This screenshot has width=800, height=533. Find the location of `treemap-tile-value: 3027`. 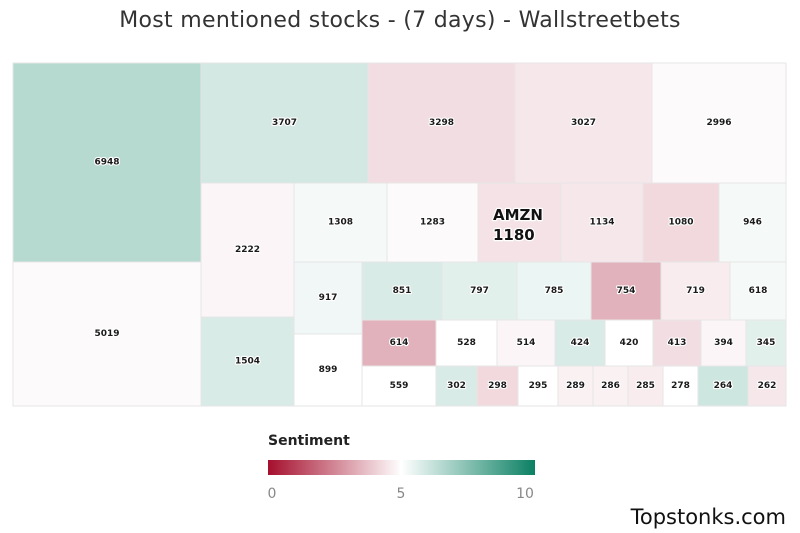

treemap-tile-value: 3027 is located at coordinates (583, 123).